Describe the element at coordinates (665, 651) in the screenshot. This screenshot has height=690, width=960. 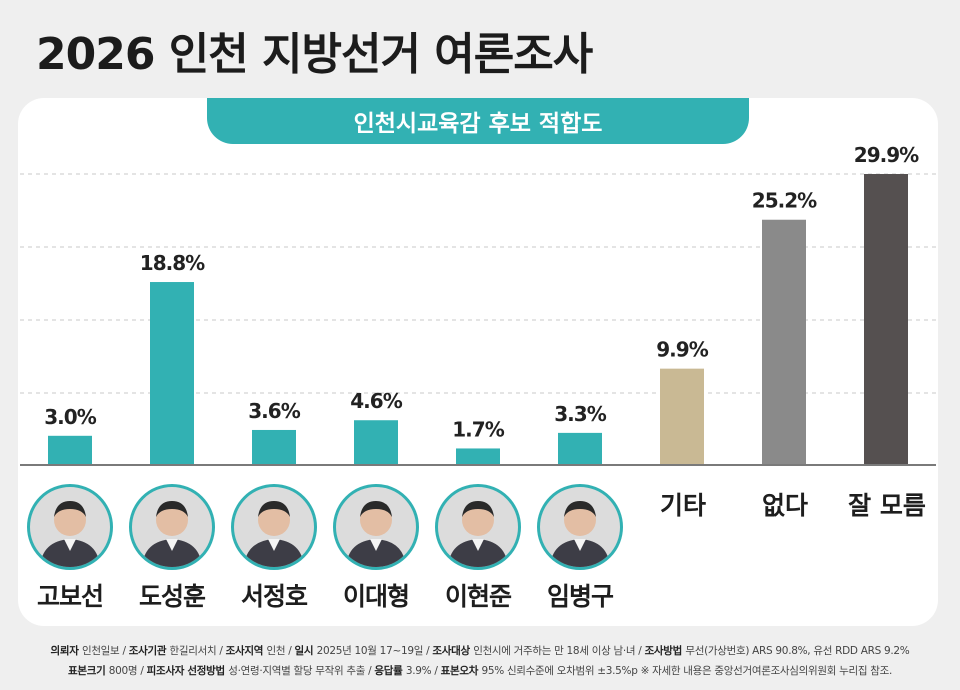
I see `info-key: 조사방법` at that location.